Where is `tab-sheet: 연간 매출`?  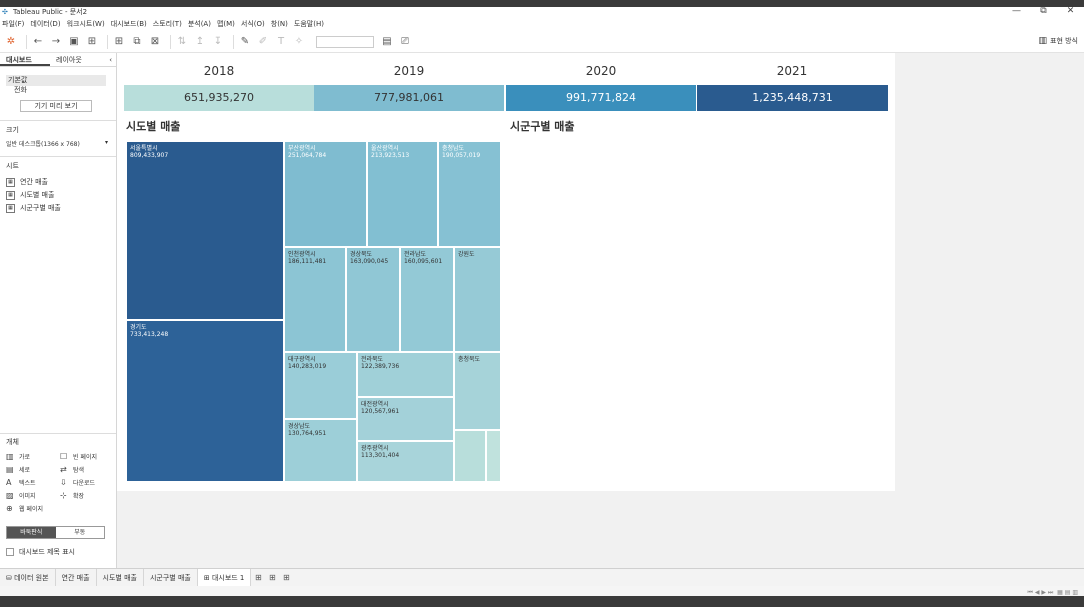
tab-sheet: 연간 매출 is located at coordinates (76, 577).